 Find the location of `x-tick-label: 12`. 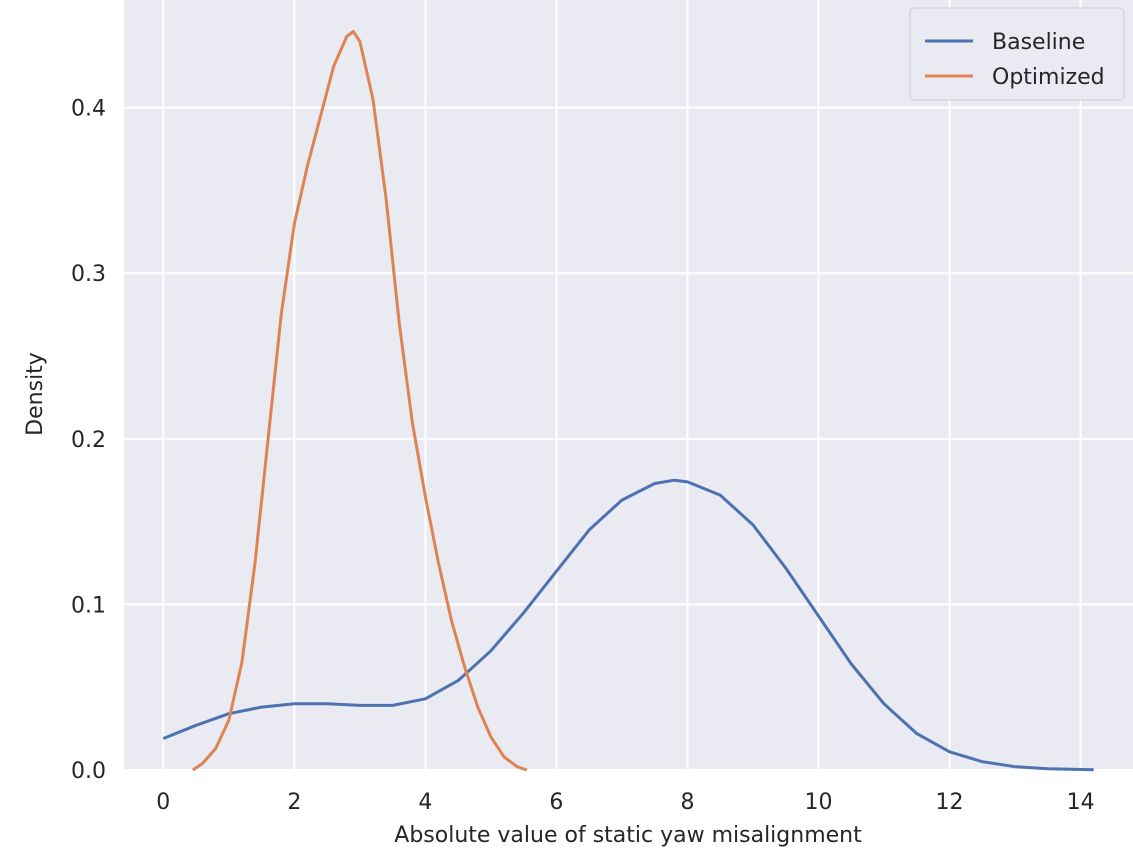

x-tick-label: 12 is located at coordinates (950, 802).